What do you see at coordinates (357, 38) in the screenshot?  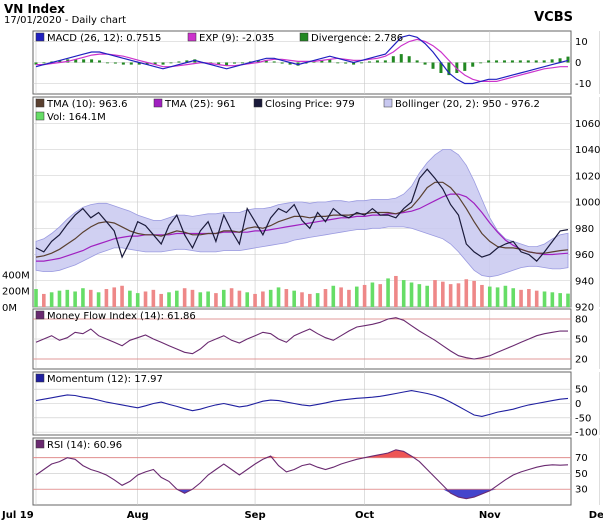 I see `legend-entry: Divergence: 2.786` at bounding box center [357, 38].